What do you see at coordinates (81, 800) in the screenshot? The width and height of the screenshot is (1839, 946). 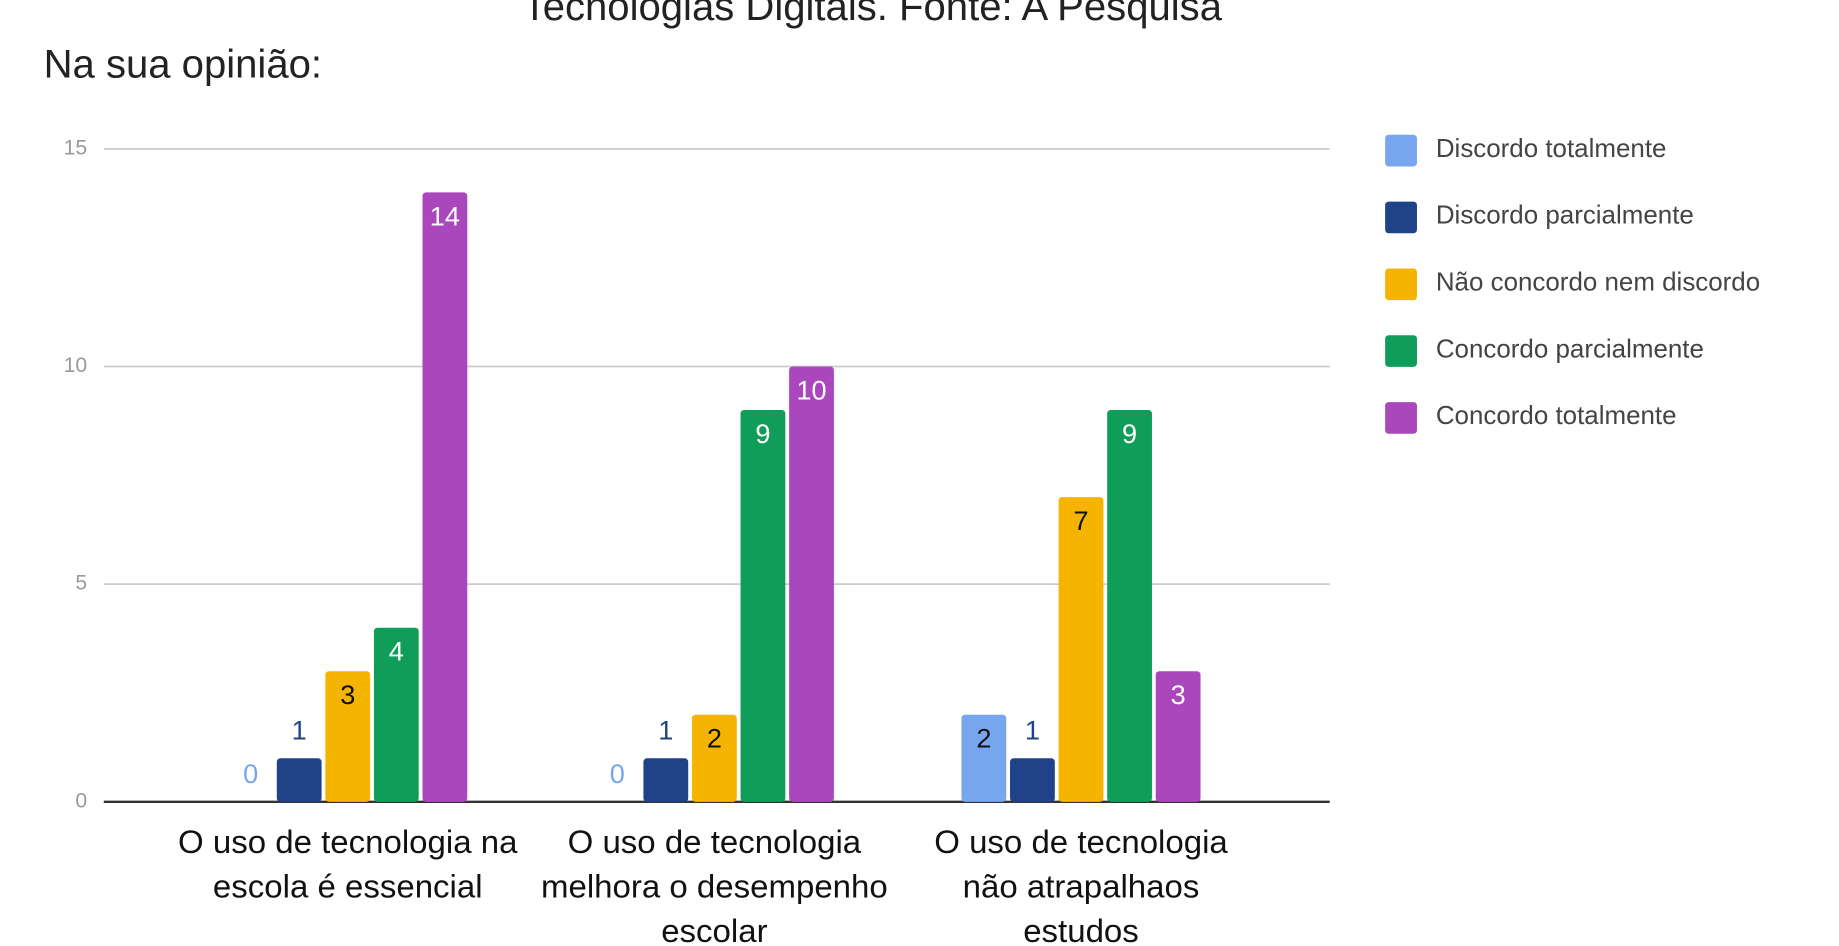 I see `y-tick-label: 0` at bounding box center [81, 800].